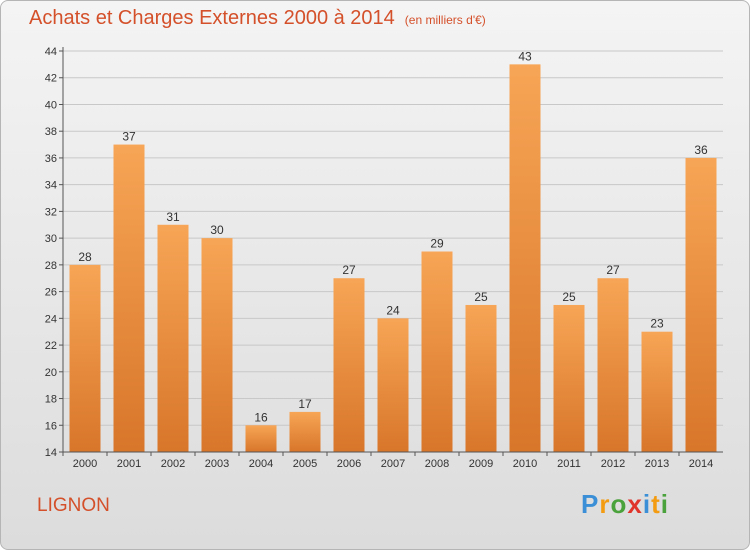 Image resolution: width=750 pixels, height=550 pixels. Describe the element at coordinates (481, 464) in the screenshot. I see `x-tick-label: 2009` at that location.